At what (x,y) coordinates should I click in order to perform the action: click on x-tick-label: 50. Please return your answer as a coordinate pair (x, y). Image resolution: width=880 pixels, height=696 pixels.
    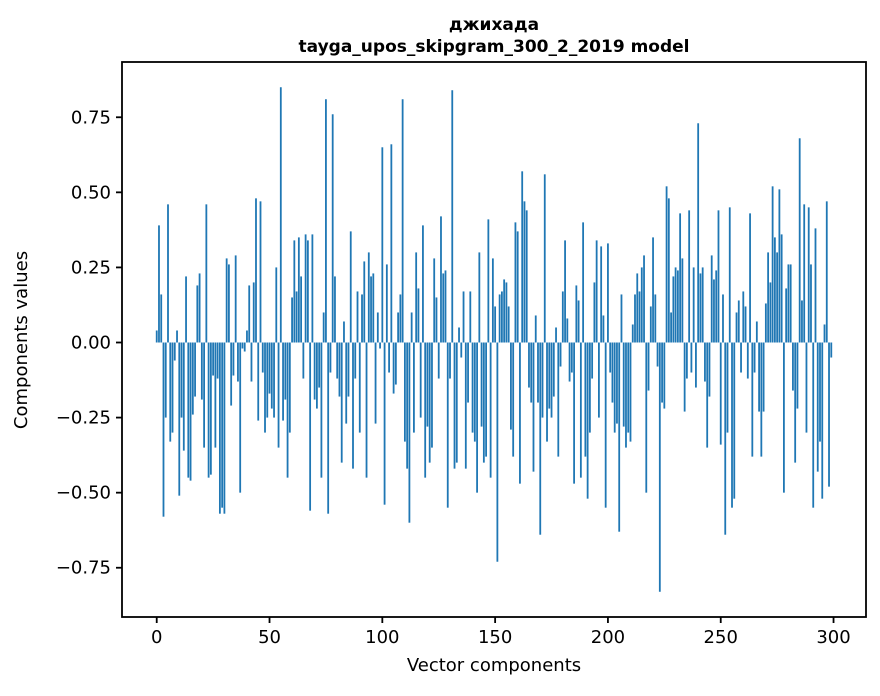
    Looking at the image, I should click on (269, 637).